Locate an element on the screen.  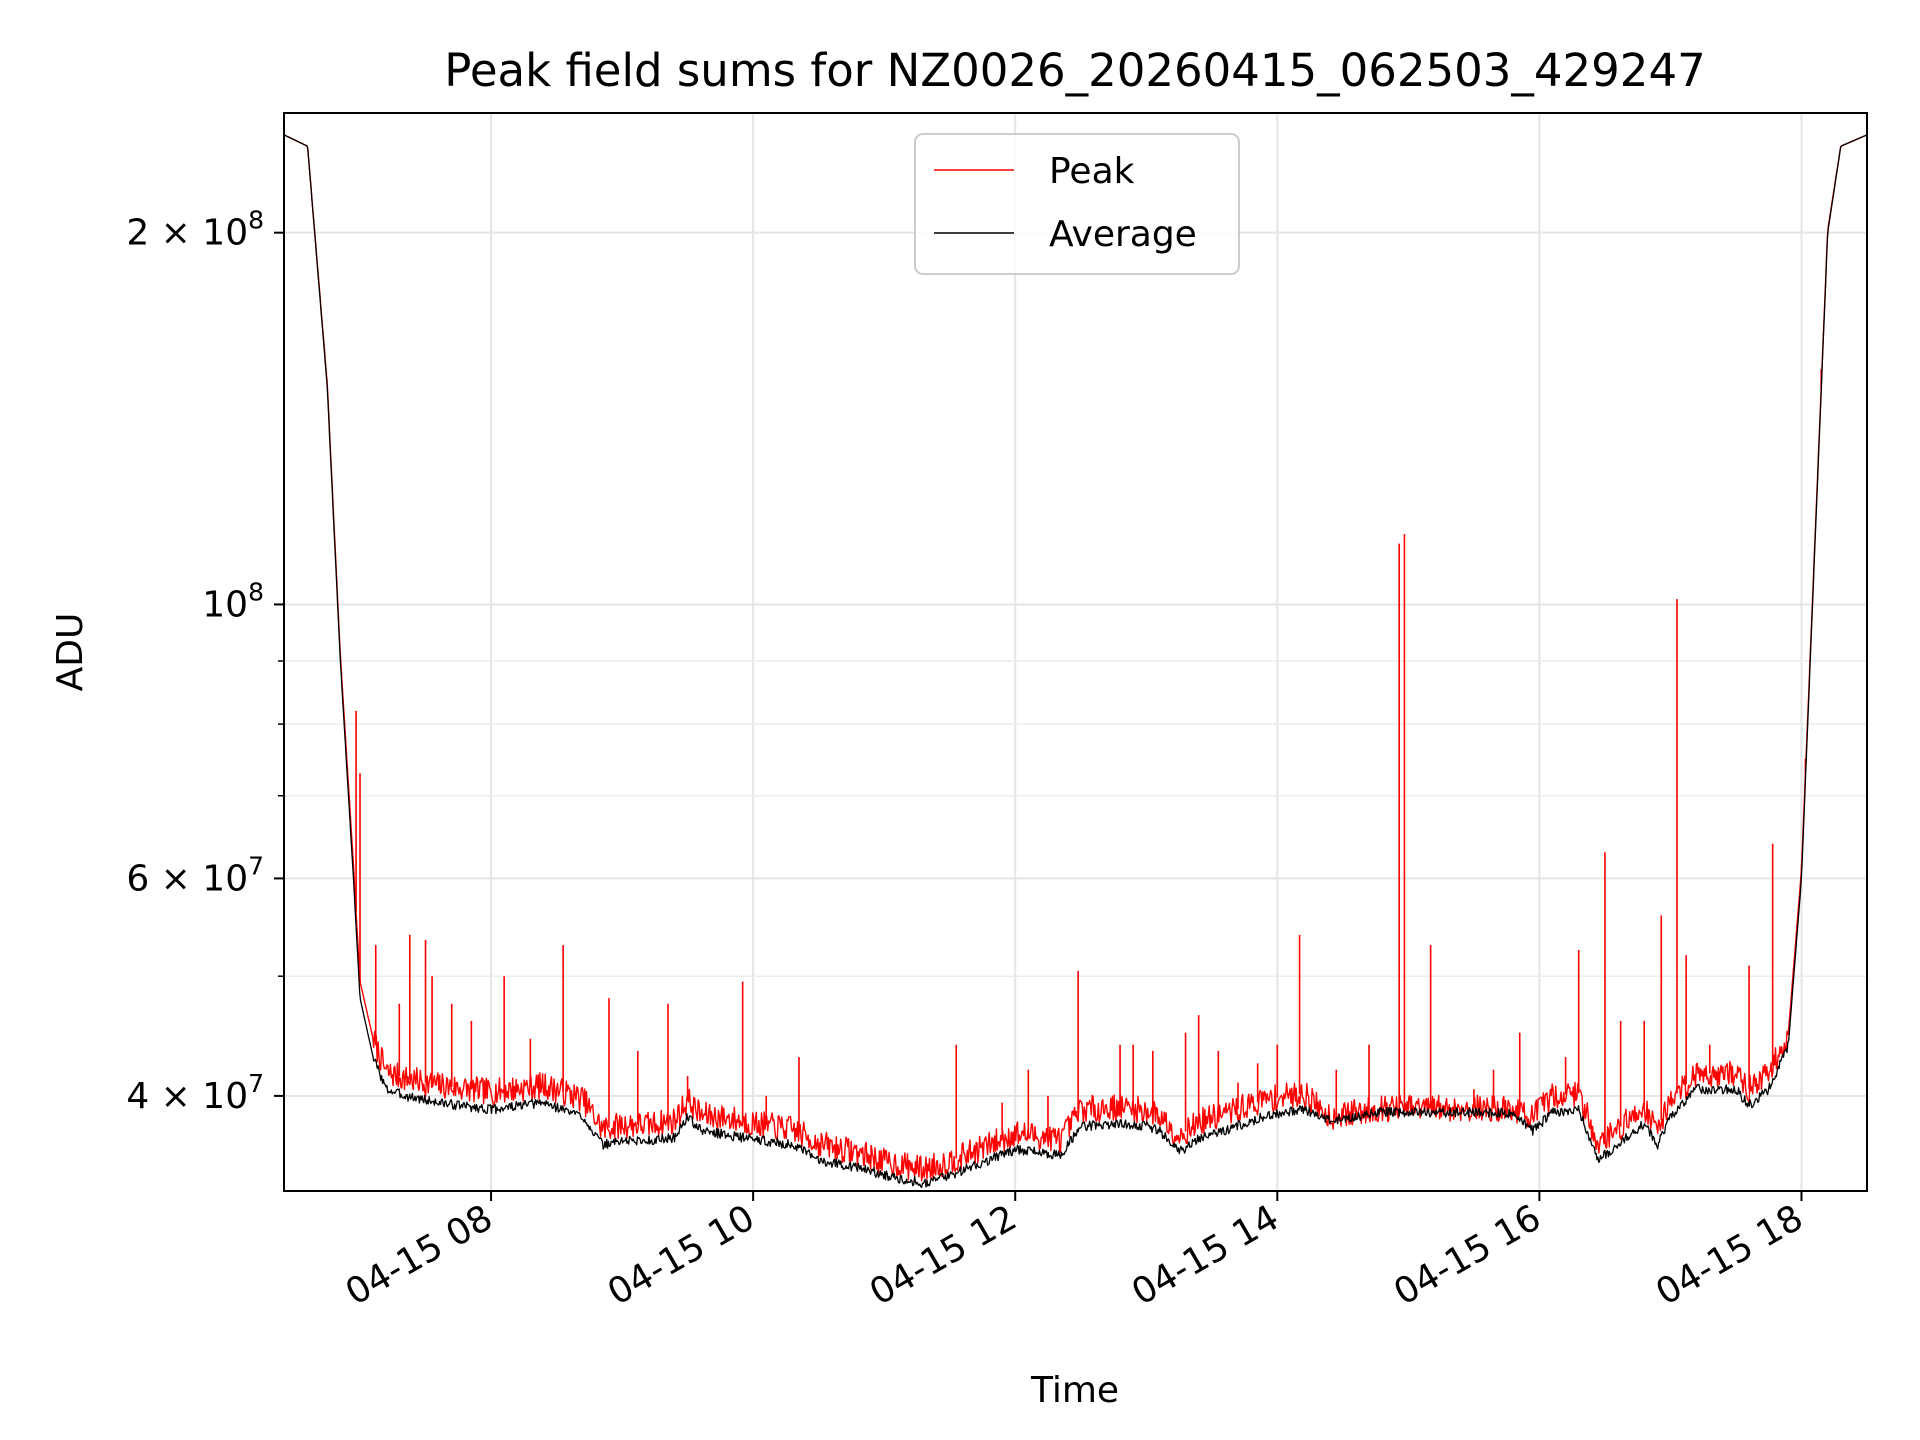
y-axis-ticks: 4 × 107 6 × 107 108 2 × 108 is located at coordinates (205, 661).